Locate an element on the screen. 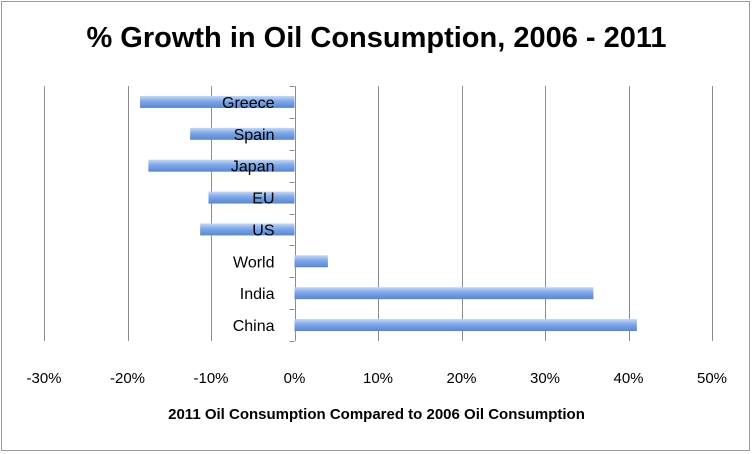  x-tick-label: 10% is located at coordinates (378, 378).